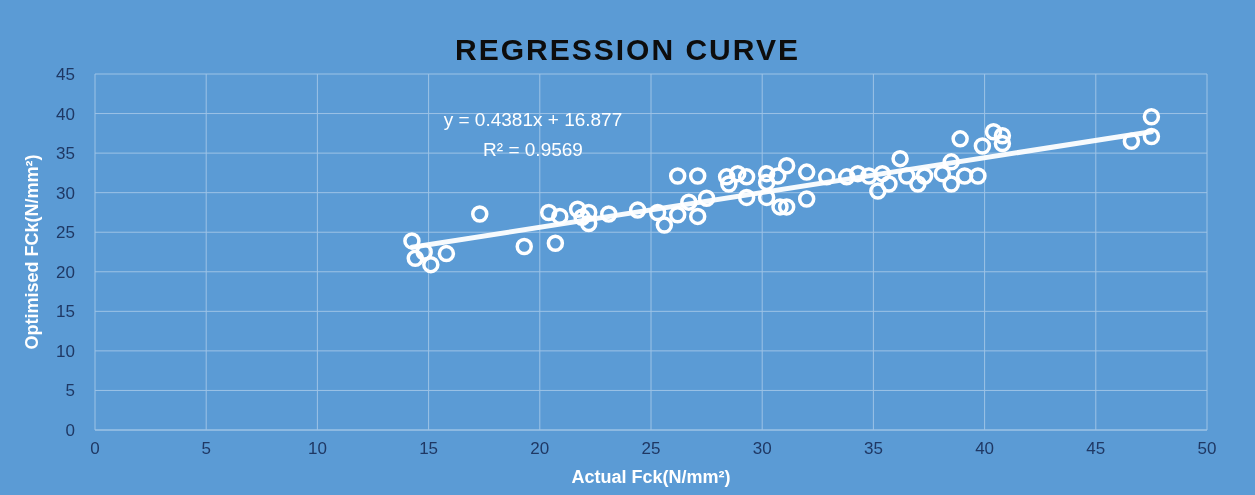 This screenshot has height=495, width=1255. I want to click on y-tick-label: 0, so click(70, 430).